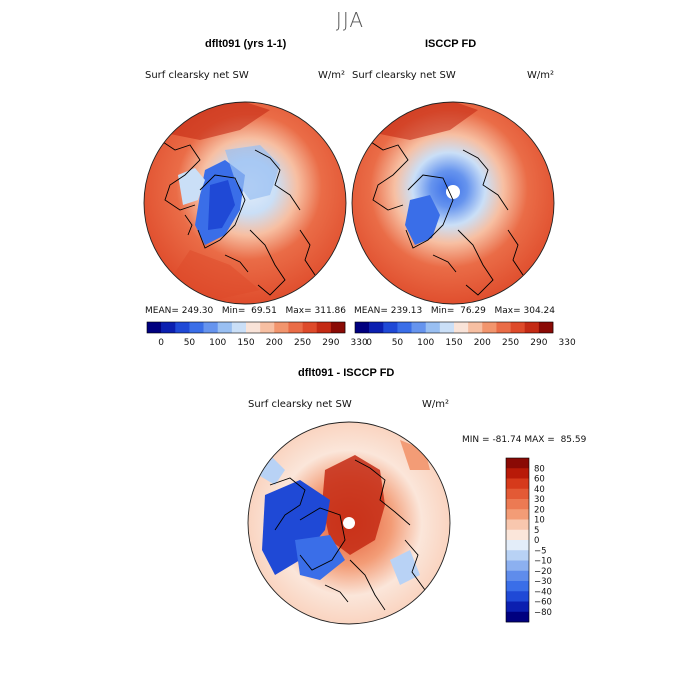 This screenshot has height=700, width=700. What do you see at coordinates (422, 220) in the screenshot?
I see `right-map-greenland-low` at bounding box center [422, 220].